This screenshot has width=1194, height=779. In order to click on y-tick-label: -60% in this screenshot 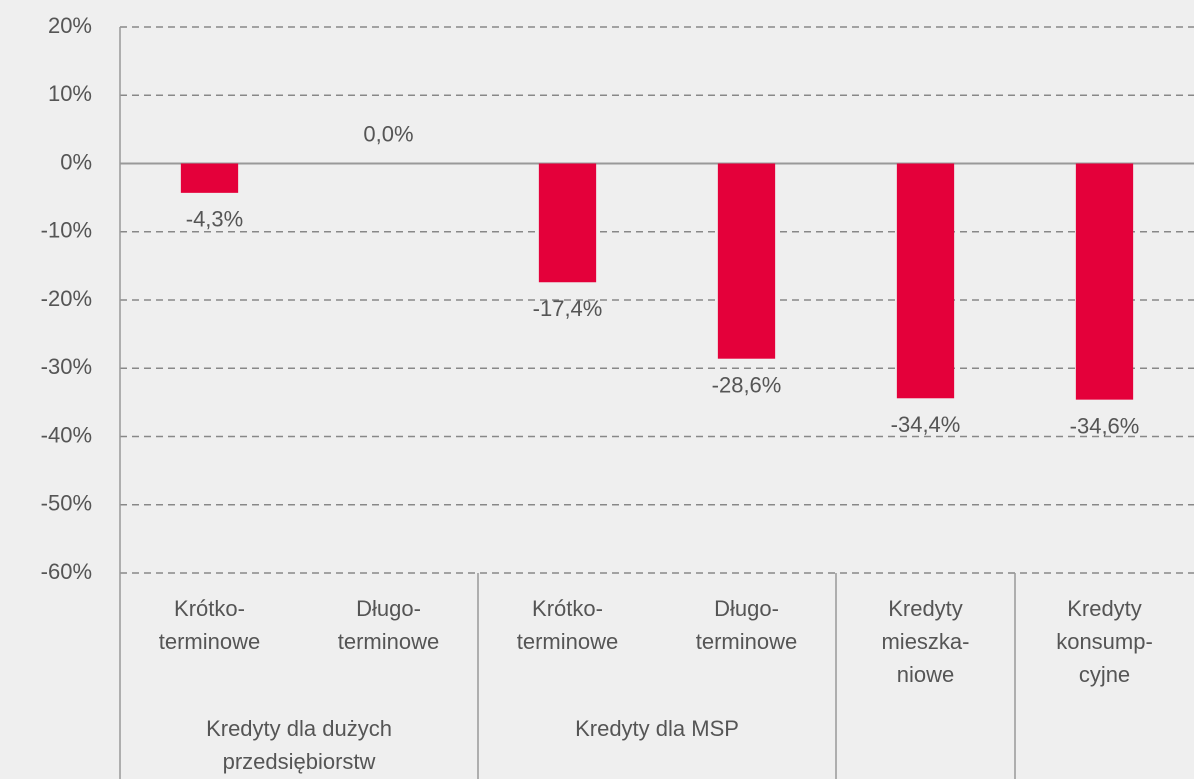, I will do `click(66, 571)`.